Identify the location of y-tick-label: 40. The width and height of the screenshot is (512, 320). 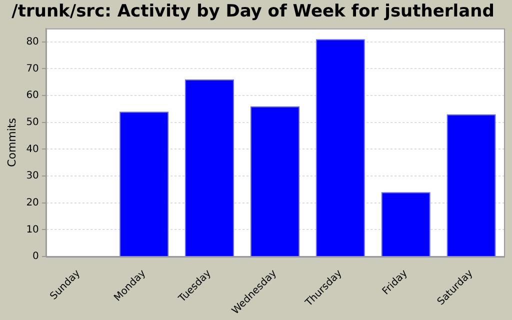
(32, 149).